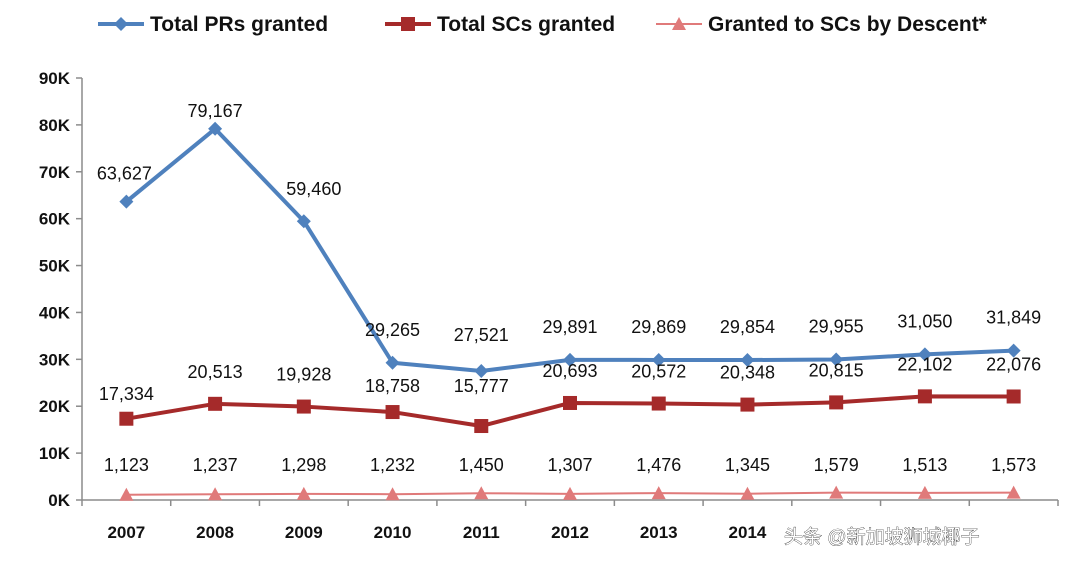 The width and height of the screenshot is (1080, 567). What do you see at coordinates (747, 373) in the screenshot?
I see `data-label: 20,348` at bounding box center [747, 373].